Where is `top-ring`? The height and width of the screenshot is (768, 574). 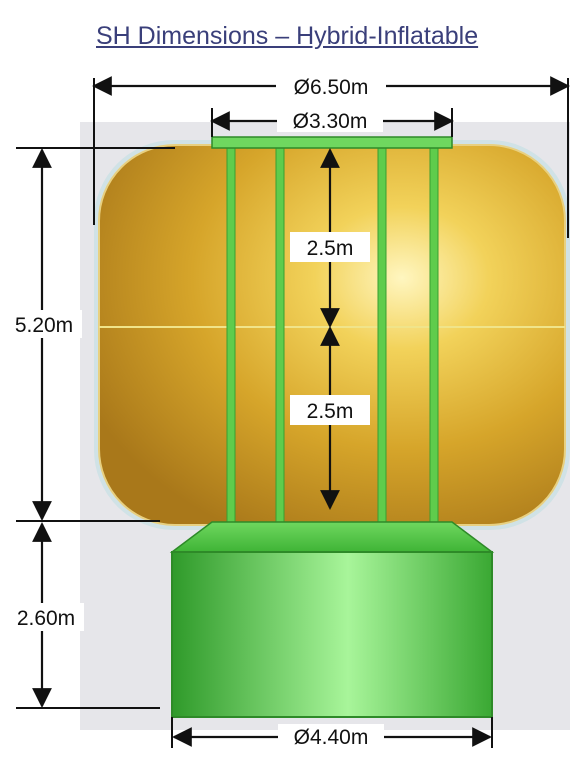
top-ring is located at coordinates (332, 142).